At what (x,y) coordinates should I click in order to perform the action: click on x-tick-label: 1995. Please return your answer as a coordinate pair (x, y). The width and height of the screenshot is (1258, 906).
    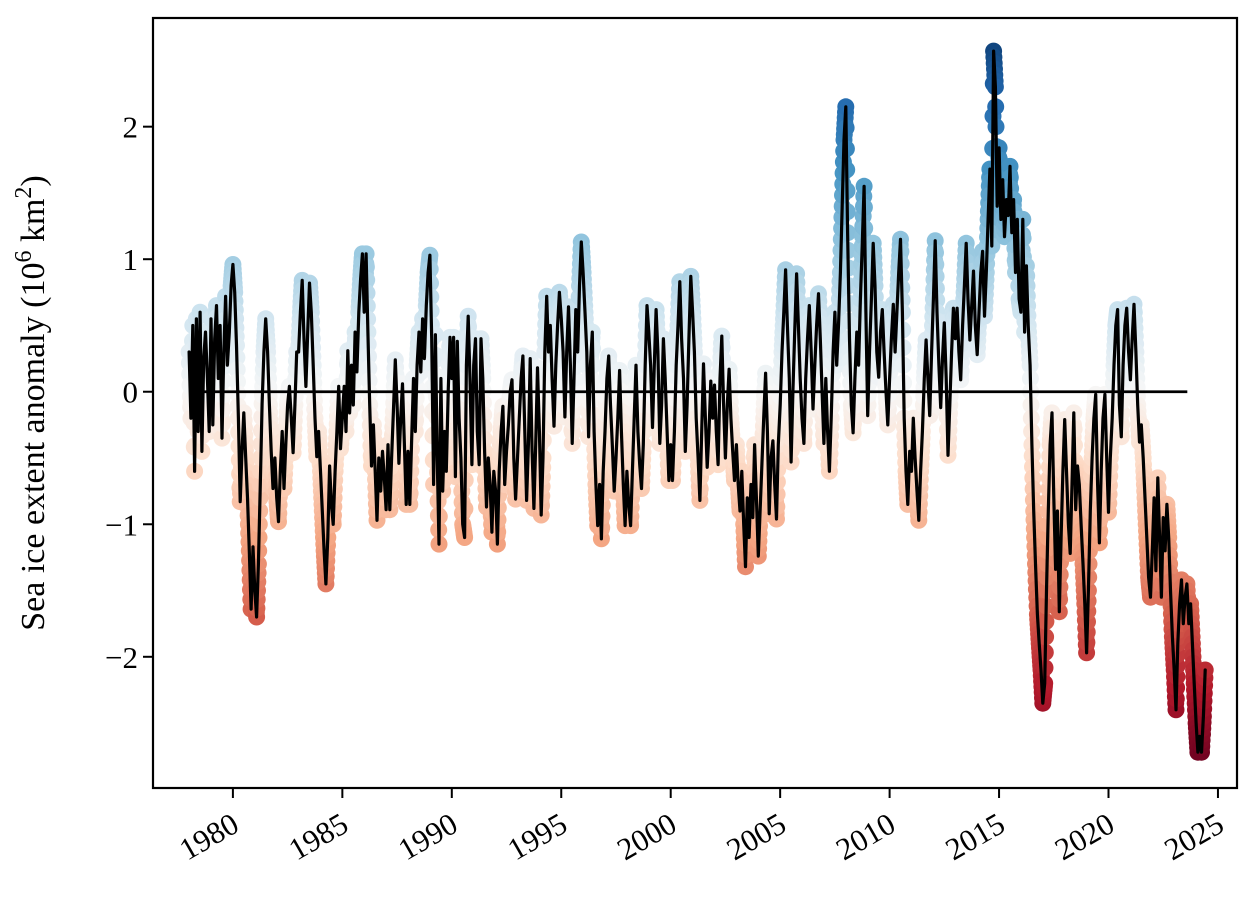
    Looking at the image, I should click on (537, 836).